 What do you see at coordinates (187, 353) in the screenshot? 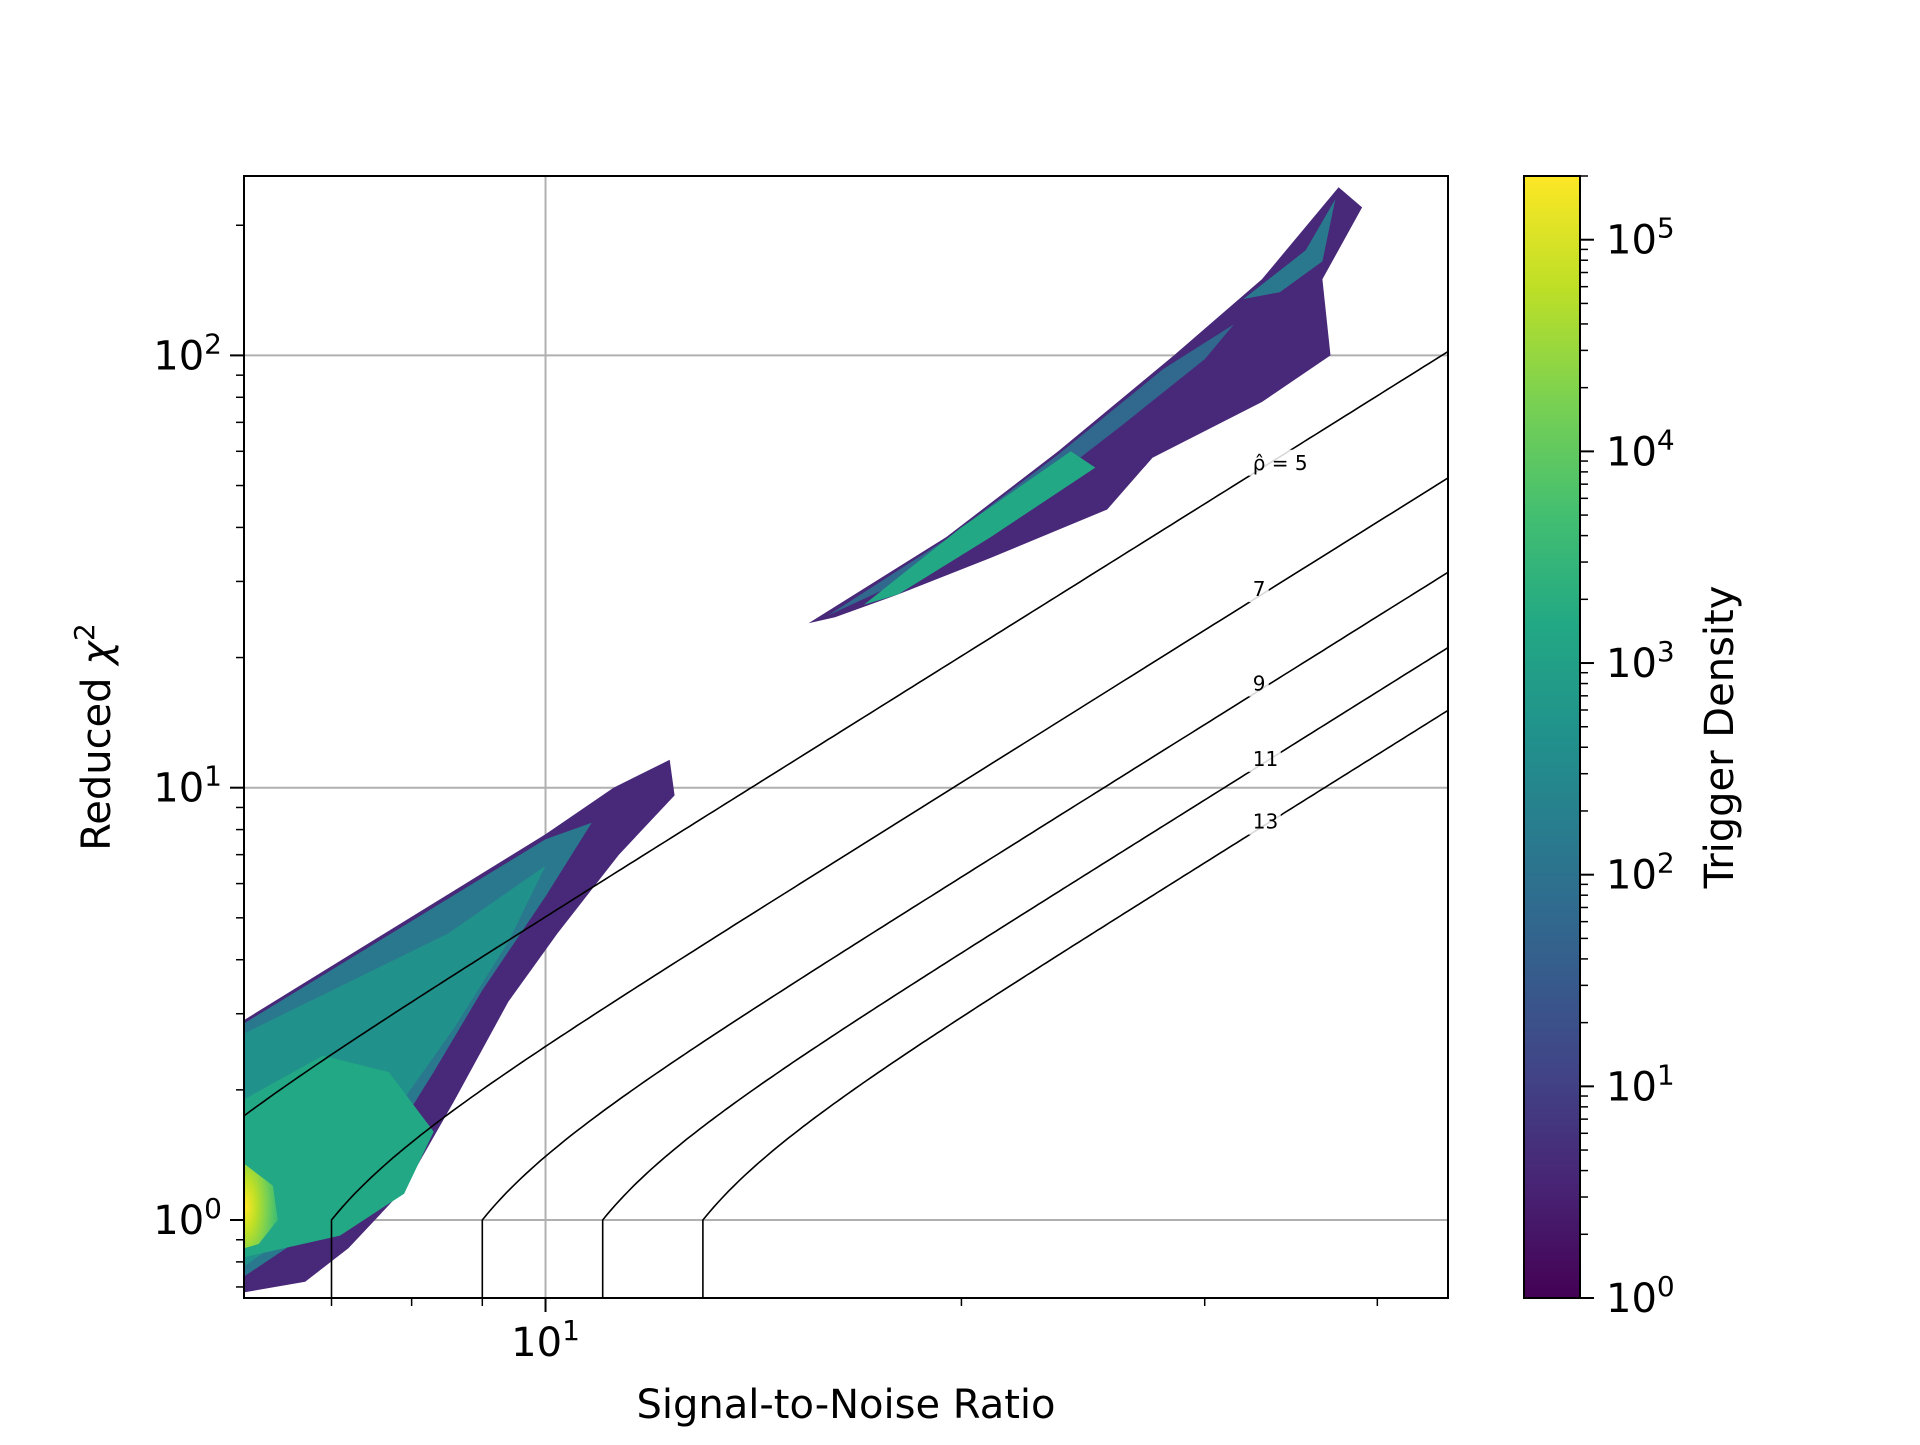
I see `y-tick-label: 102` at bounding box center [187, 353].